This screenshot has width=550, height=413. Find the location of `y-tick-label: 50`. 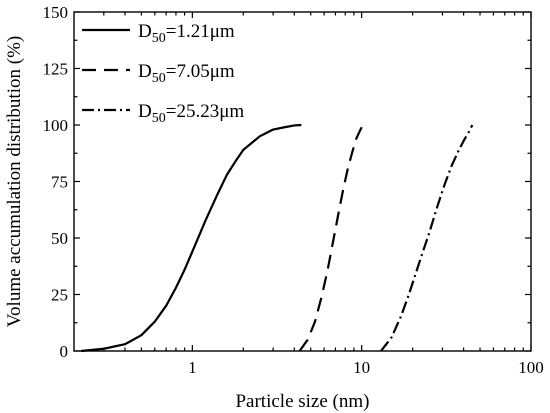

y-tick-label: 50 is located at coordinates (59, 238).